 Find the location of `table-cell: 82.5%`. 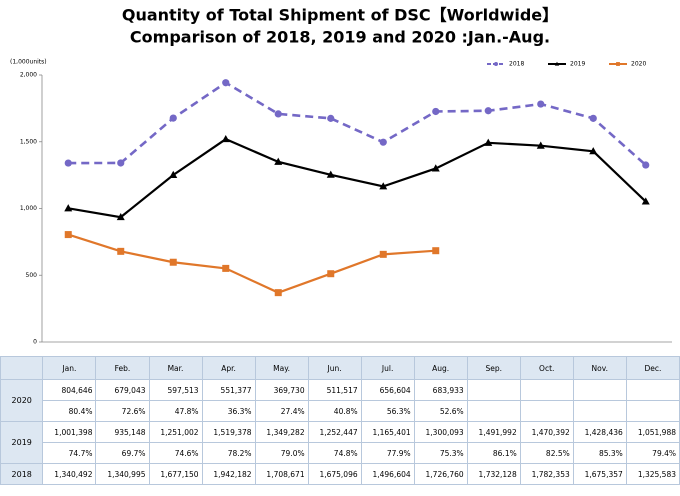

table-cell: 82.5% is located at coordinates (546, 453).